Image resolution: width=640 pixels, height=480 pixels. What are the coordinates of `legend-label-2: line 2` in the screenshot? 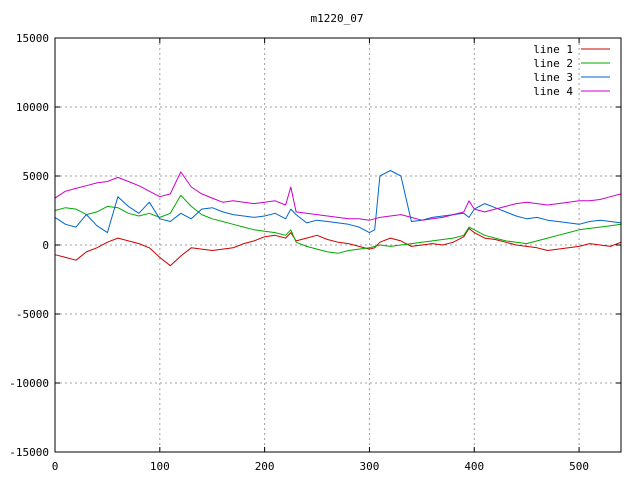 It's located at (553, 63).